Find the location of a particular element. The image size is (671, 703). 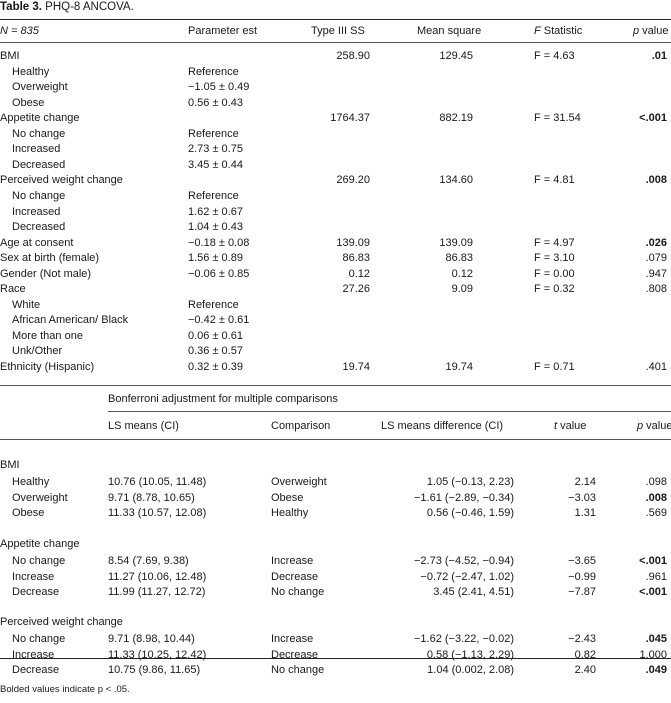

f-statistic: F = 0.32 is located at coordinates (554, 289).